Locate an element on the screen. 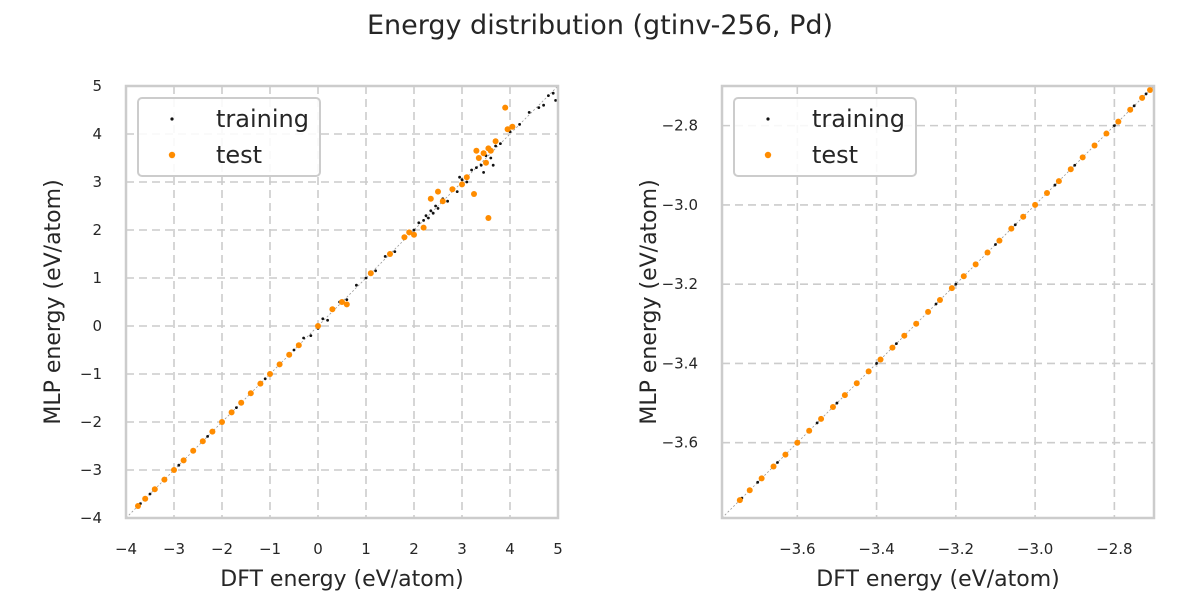 The width and height of the screenshot is (1200, 604). x-tick-label: 4 is located at coordinates (510, 549).